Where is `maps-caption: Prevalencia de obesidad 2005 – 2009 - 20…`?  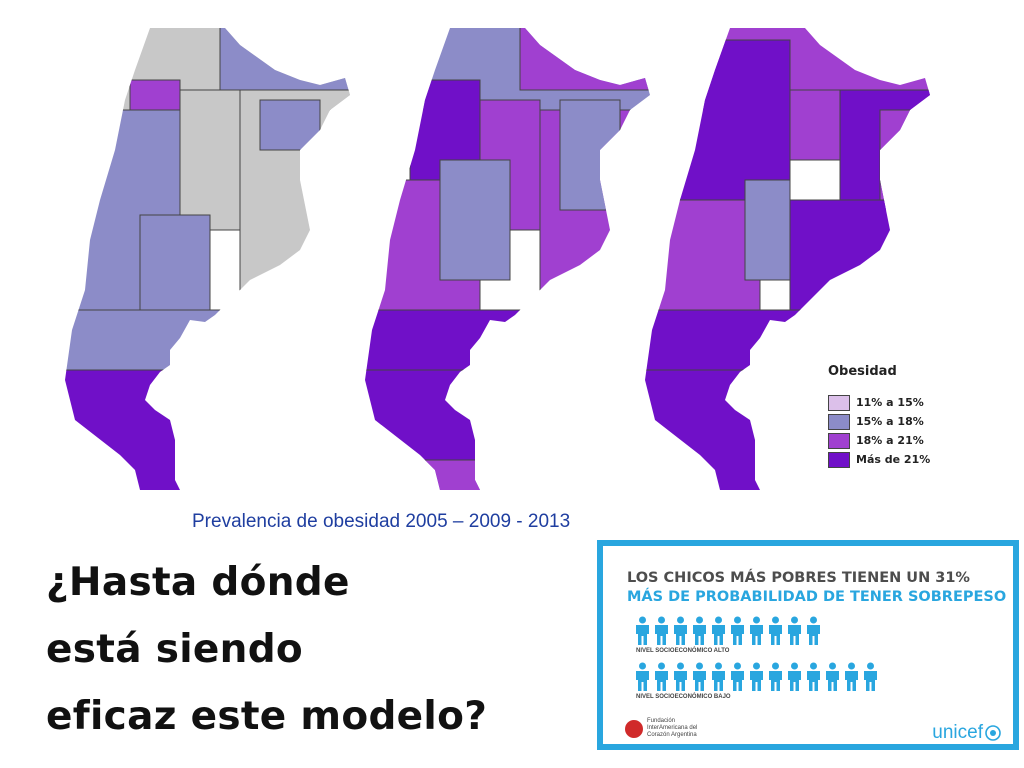
maps-caption: Prevalencia de obesidad 2005 – 2009 - 20… is located at coordinates (381, 521).